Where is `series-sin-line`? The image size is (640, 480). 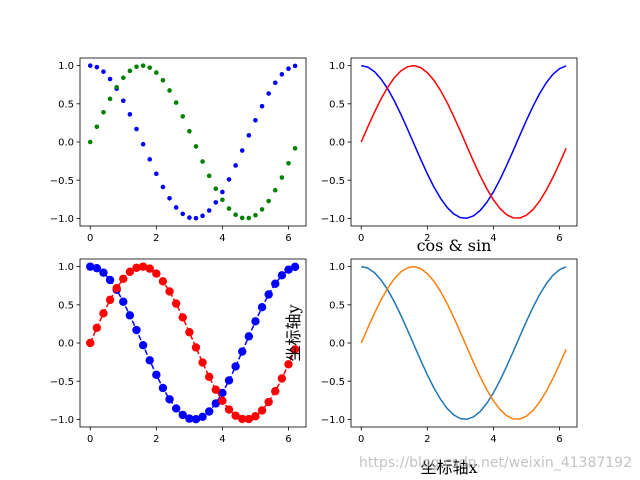 series-sin-line is located at coordinates (463, 141).